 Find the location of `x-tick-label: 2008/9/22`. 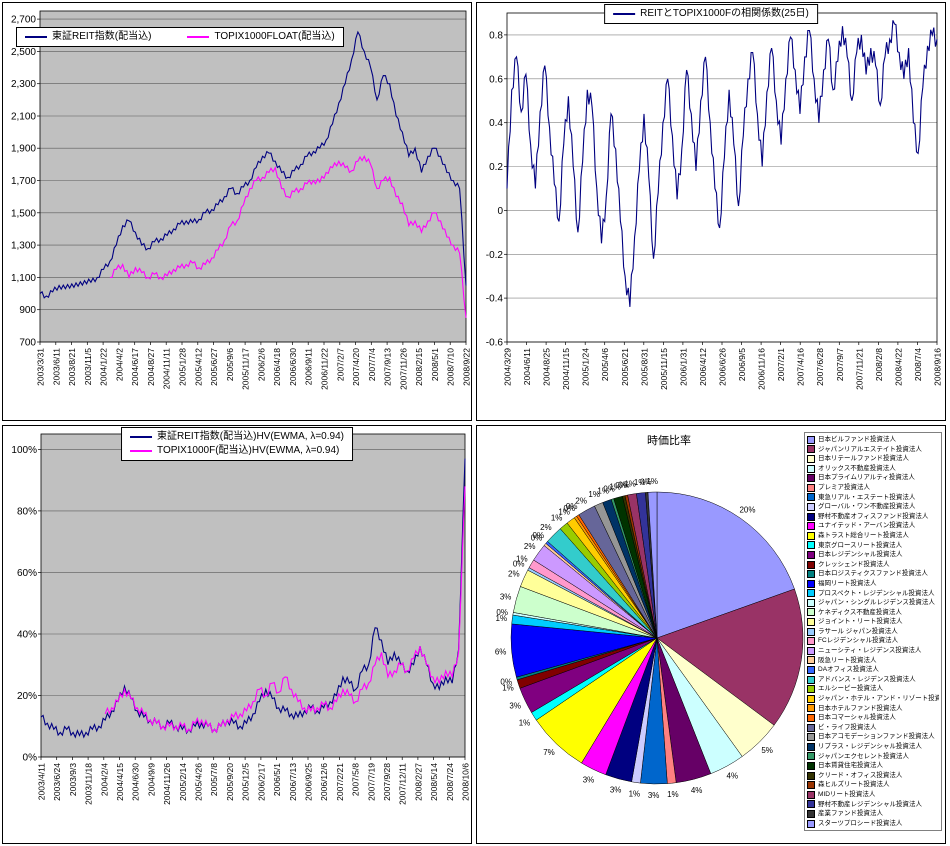

x-tick-label: 2008/9/22 is located at coordinates (467, 367).